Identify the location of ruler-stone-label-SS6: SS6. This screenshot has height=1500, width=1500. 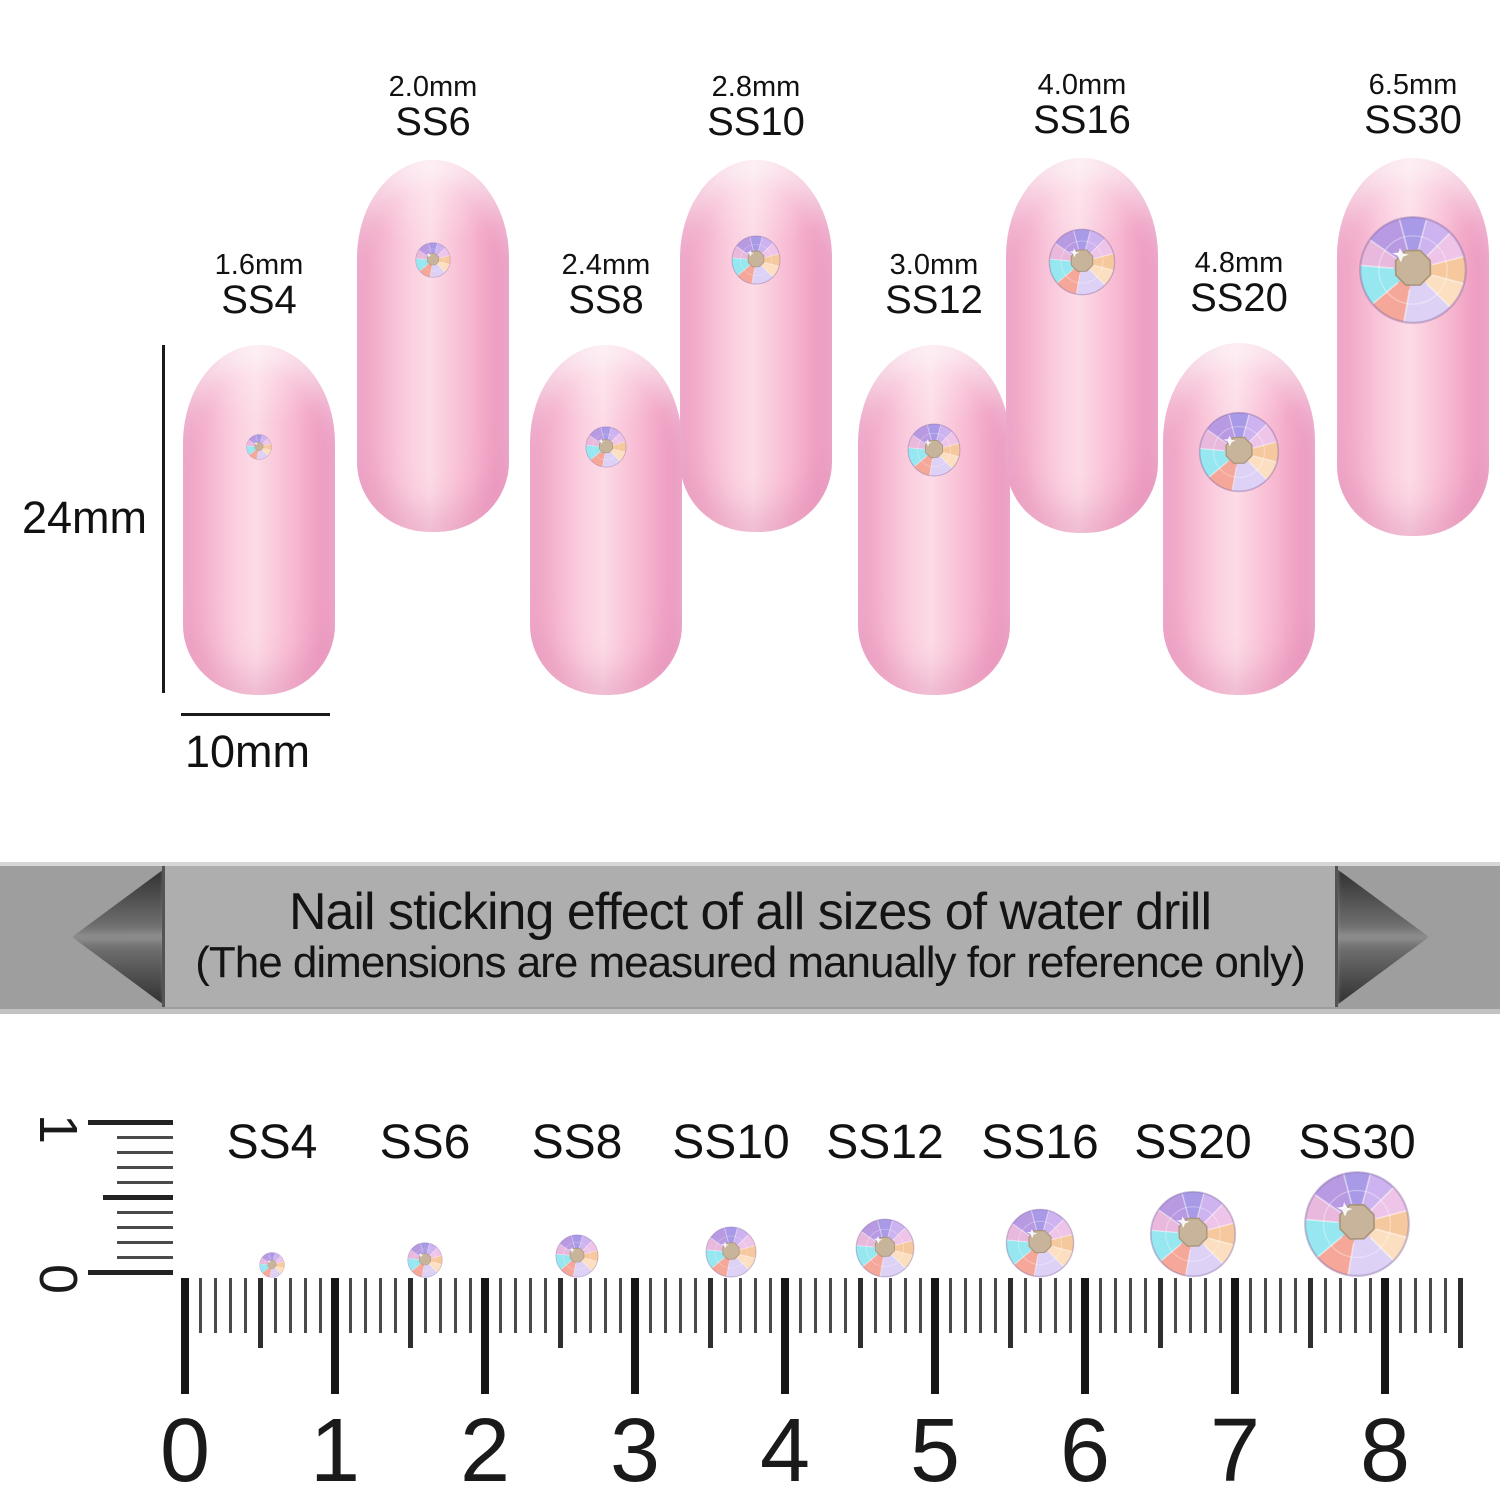
(425, 1142).